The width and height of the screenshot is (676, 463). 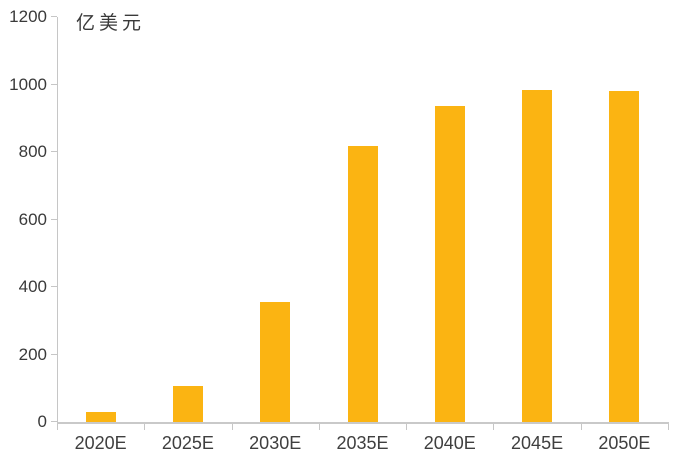 I want to click on y-tick-label: 400, so click(x=32, y=286).